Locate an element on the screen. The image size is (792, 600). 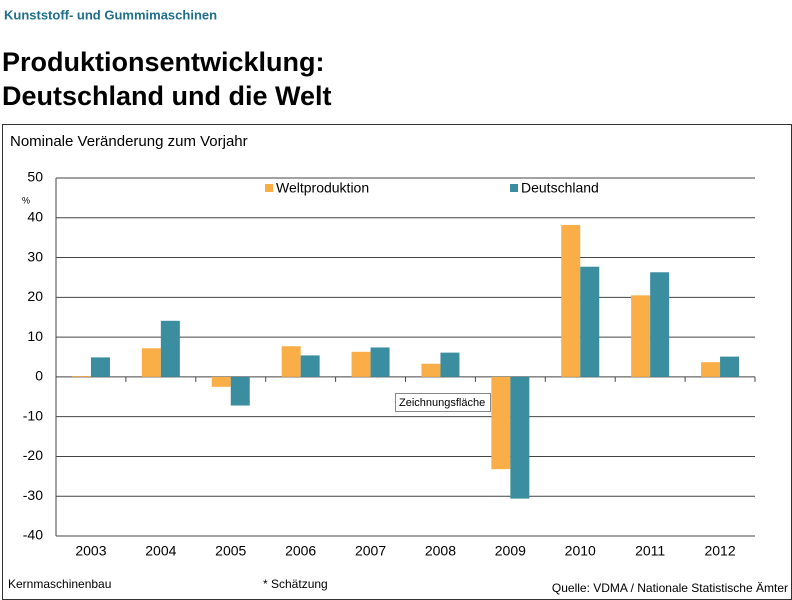
x-tick-label: 2007 is located at coordinates (370, 551).